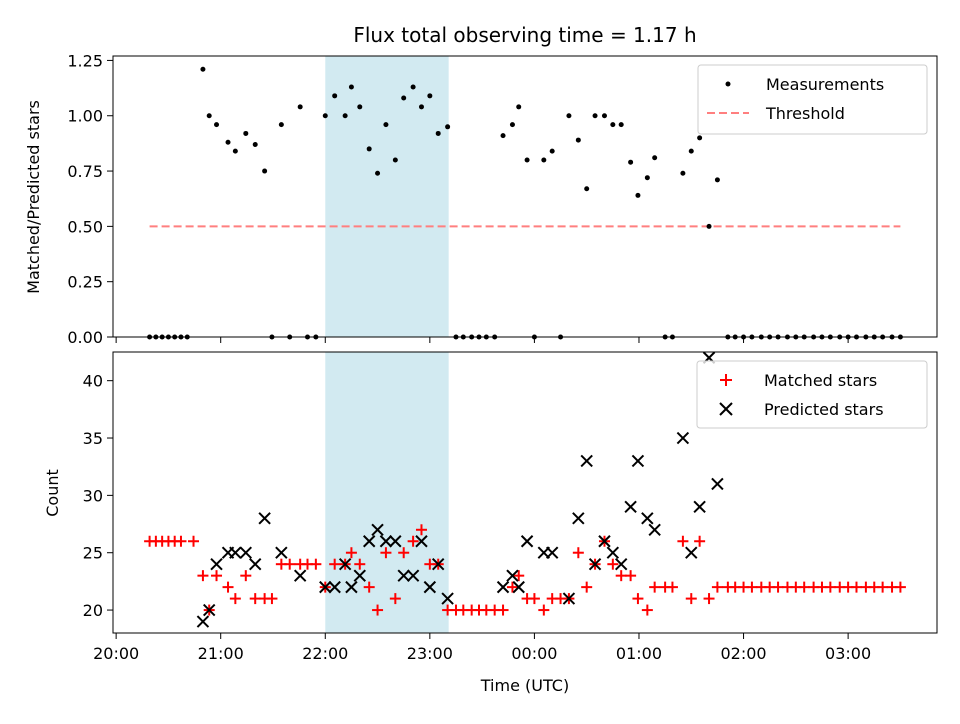  What do you see at coordinates (221, 653) in the screenshot?
I see `x-tick-label: 21:00` at bounding box center [221, 653].